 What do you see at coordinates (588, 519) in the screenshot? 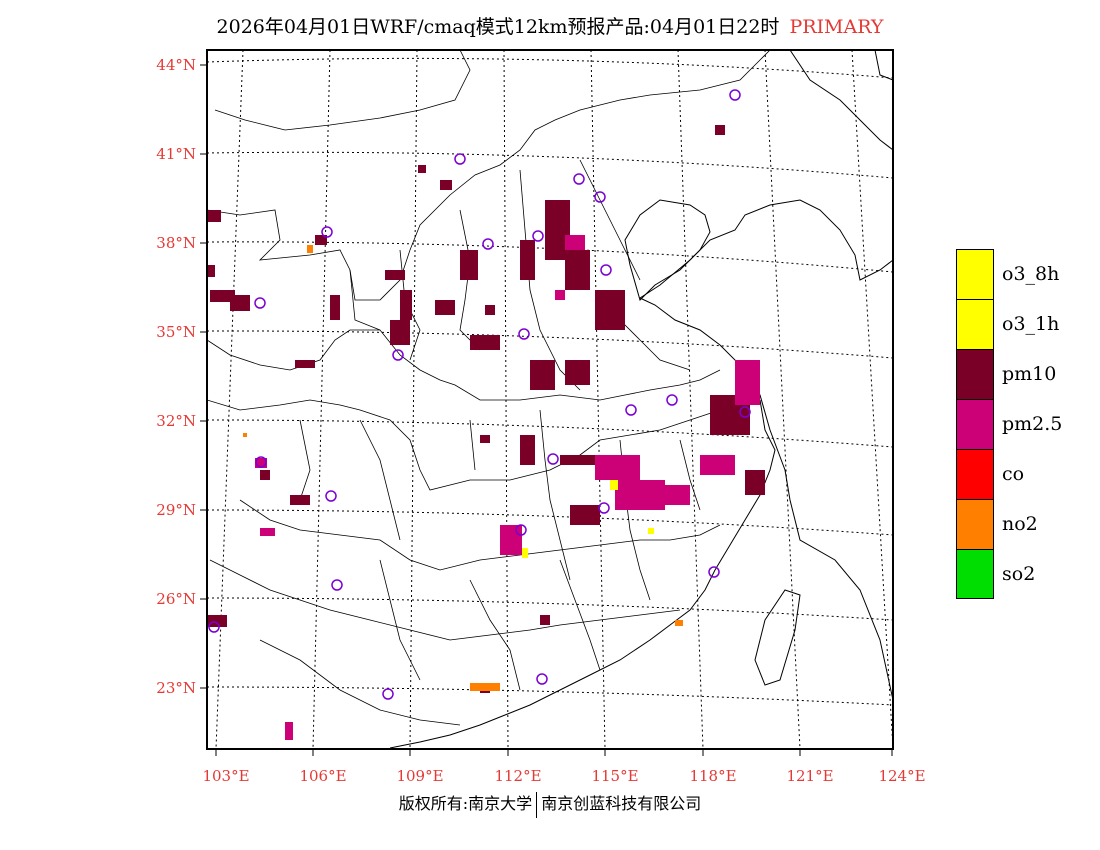
I see `o3-cells` at bounding box center [588, 519].